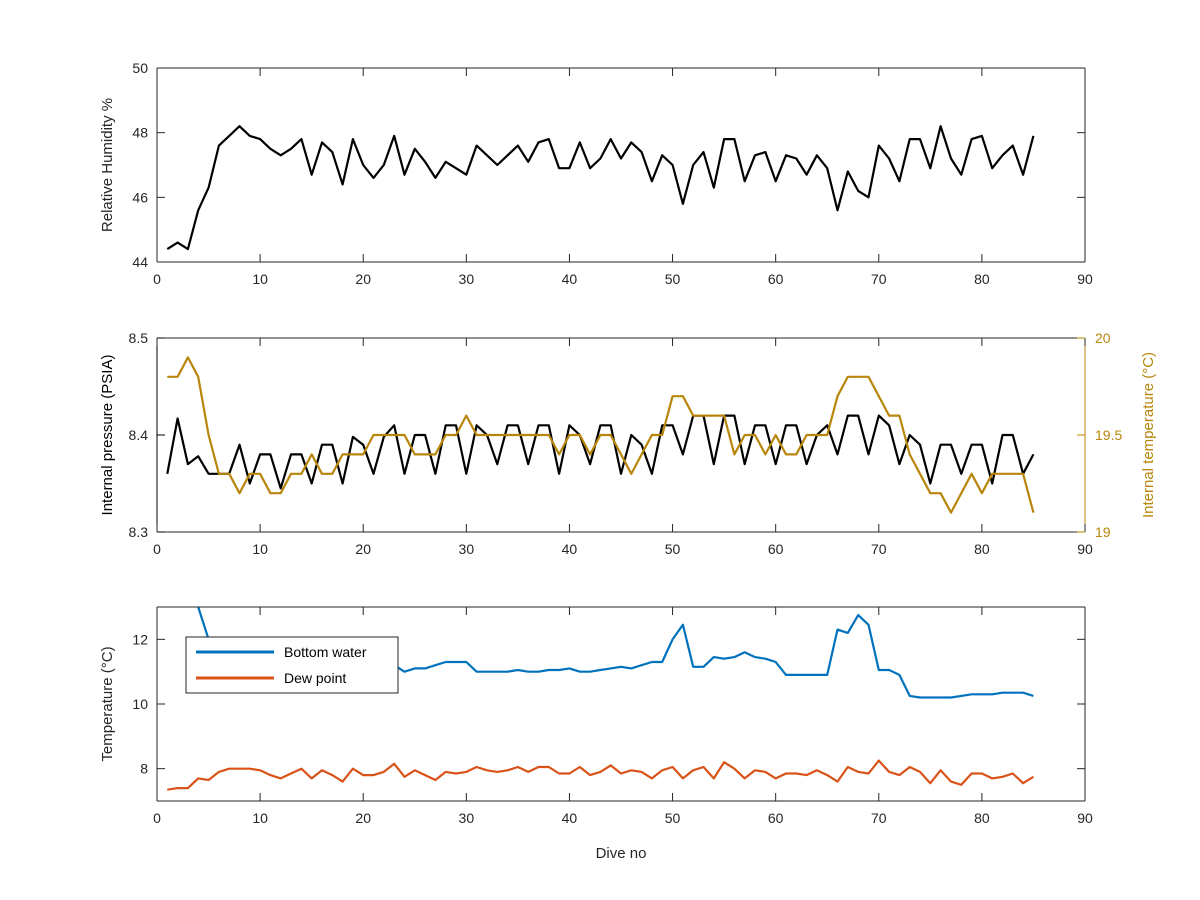 The height and width of the screenshot is (900, 1200). Describe the element at coordinates (107, 703) in the screenshot. I see `y-axis-label: Temperature (°C)` at that location.